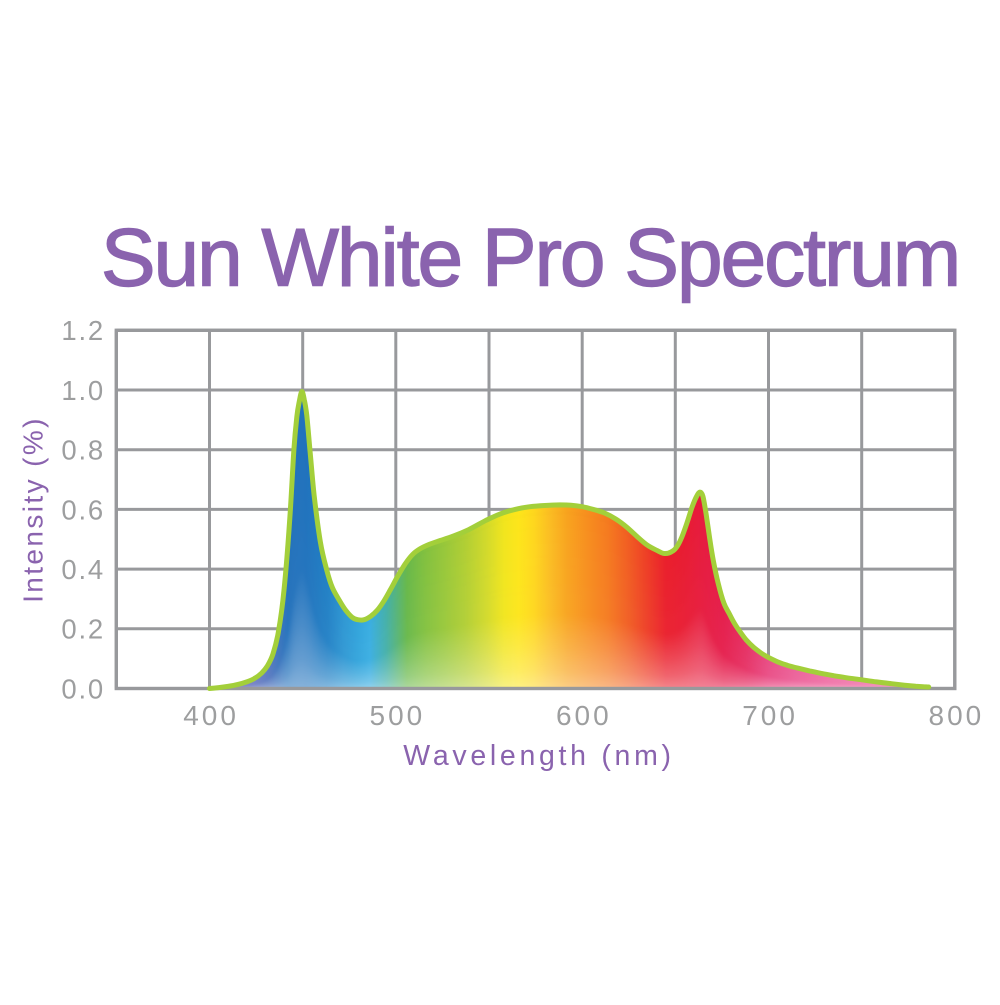  What do you see at coordinates (33, 509) in the screenshot?
I see `svg-text: Intensity (%)` at bounding box center [33, 509].